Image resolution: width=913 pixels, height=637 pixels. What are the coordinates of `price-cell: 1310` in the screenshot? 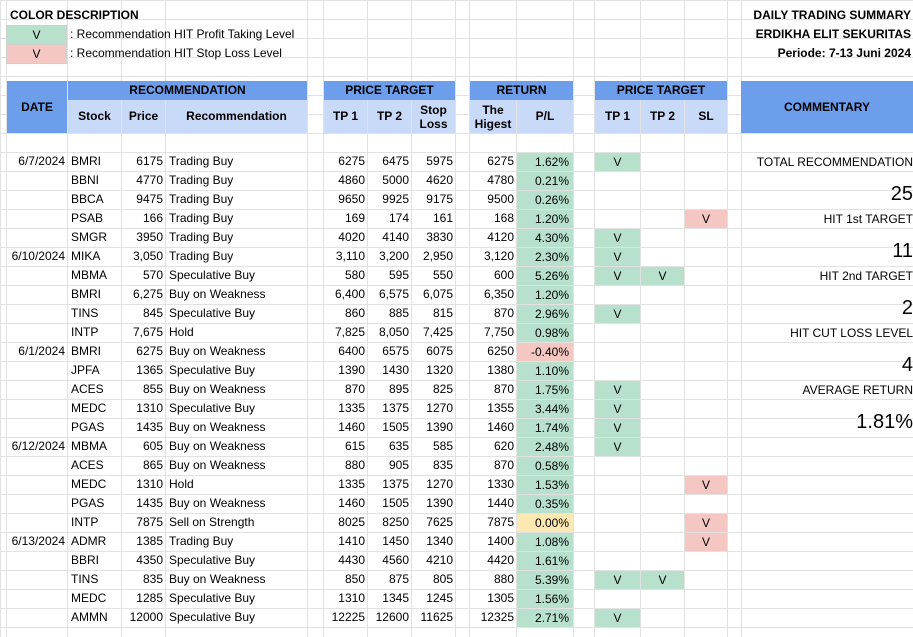 It's located at (149, 484).